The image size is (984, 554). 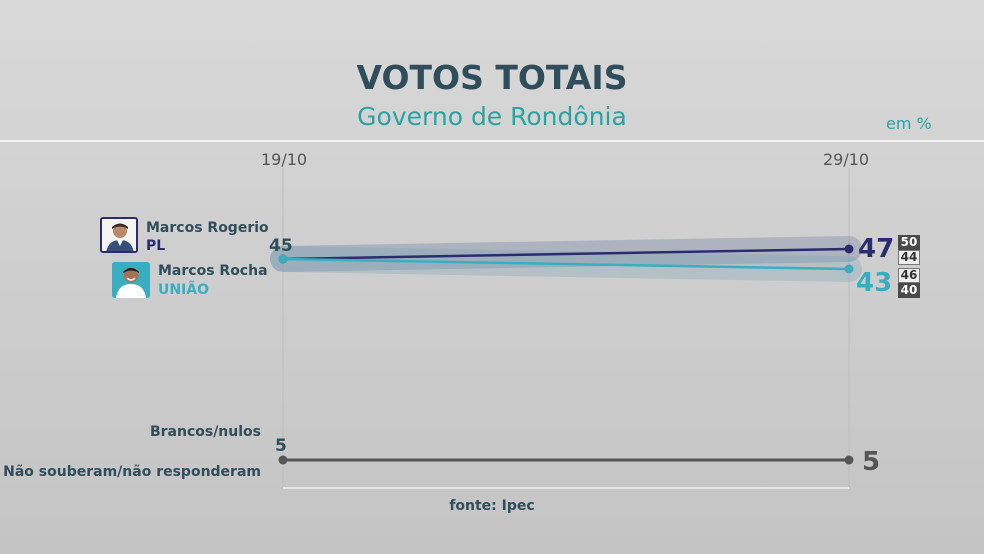 What do you see at coordinates (492, 116) in the screenshot?
I see `chart-subtitle: Governo de Rondônia` at bounding box center [492, 116].